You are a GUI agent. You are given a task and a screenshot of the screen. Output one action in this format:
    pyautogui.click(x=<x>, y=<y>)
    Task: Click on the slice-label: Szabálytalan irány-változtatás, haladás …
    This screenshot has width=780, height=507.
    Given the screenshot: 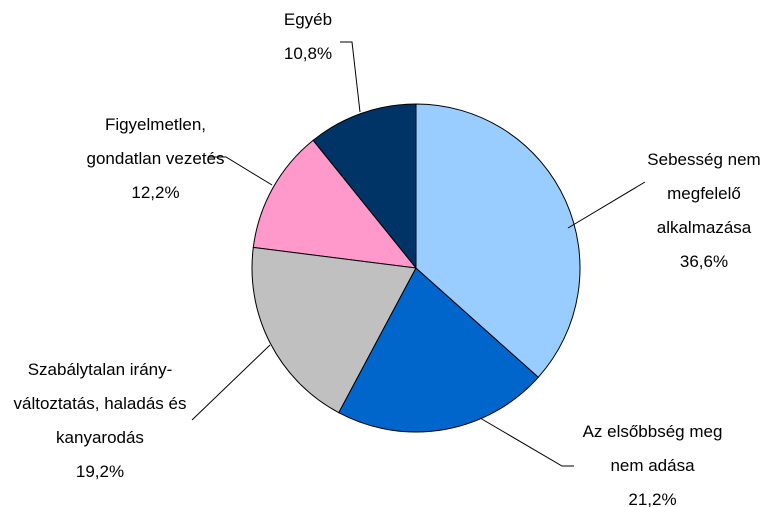 What is the action you would take?
    pyautogui.click(x=100, y=421)
    